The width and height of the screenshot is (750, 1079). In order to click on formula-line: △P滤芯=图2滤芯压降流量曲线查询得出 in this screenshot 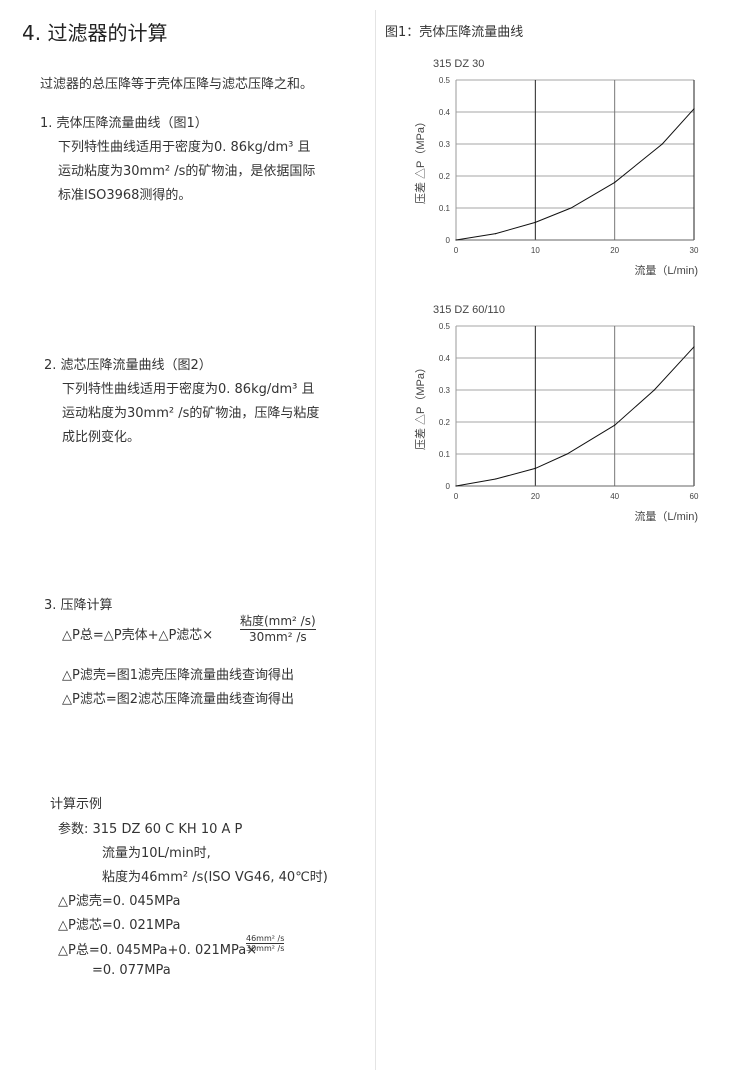, I will do `click(178, 699)`.